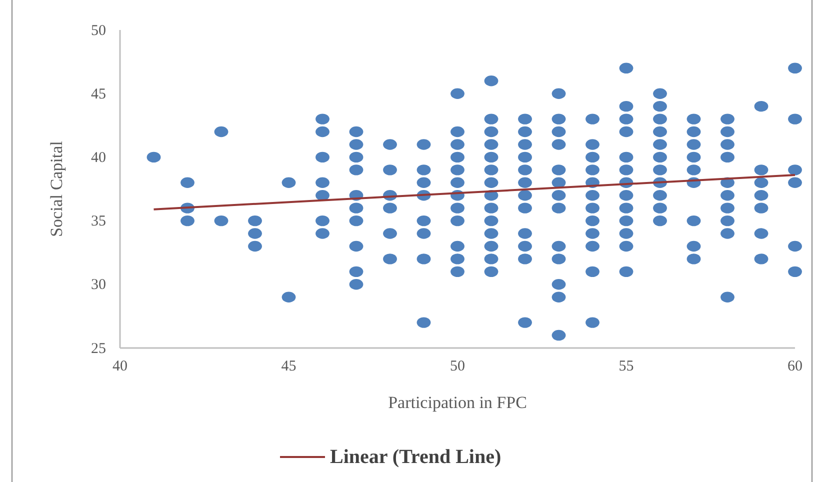 This screenshot has width=818, height=482. Describe the element at coordinates (795, 366) in the screenshot. I see `x-tick-label: 60` at that location.